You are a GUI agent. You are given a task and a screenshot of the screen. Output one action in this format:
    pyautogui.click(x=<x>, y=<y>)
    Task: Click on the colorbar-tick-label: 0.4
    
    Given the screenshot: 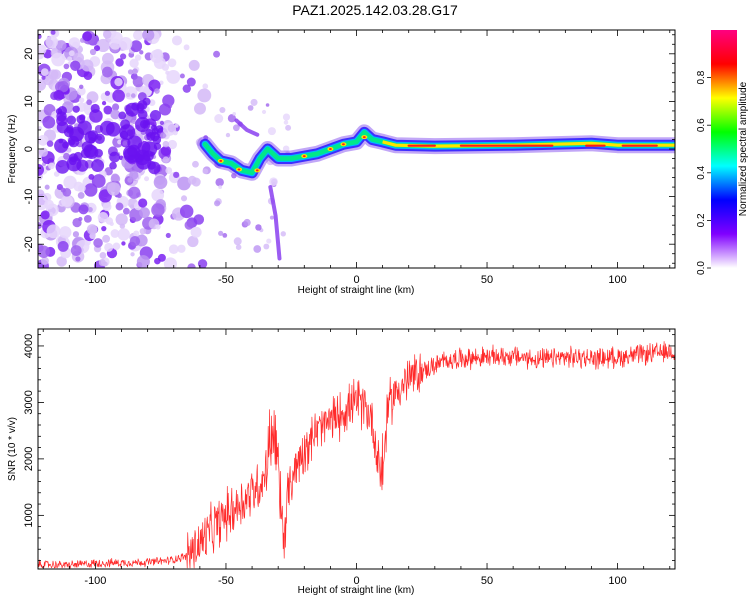 What is the action you would take?
    pyautogui.click(x=701, y=172)
    